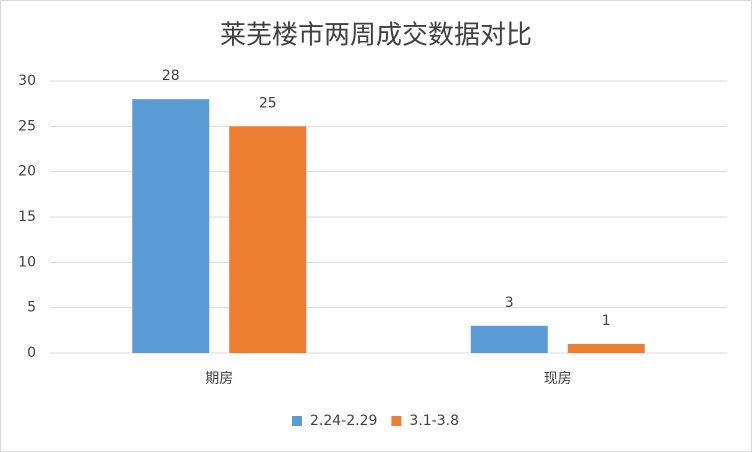  I want to click on y-tick-label: 25, so click(27, 126).